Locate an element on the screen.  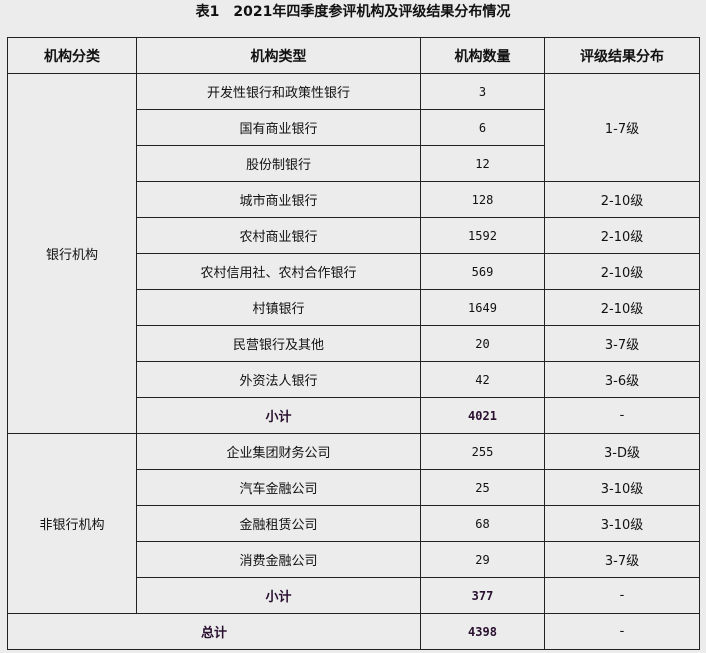
type-cell: 农村信用社、农村合作银行 is located at coordinates (278, 271).